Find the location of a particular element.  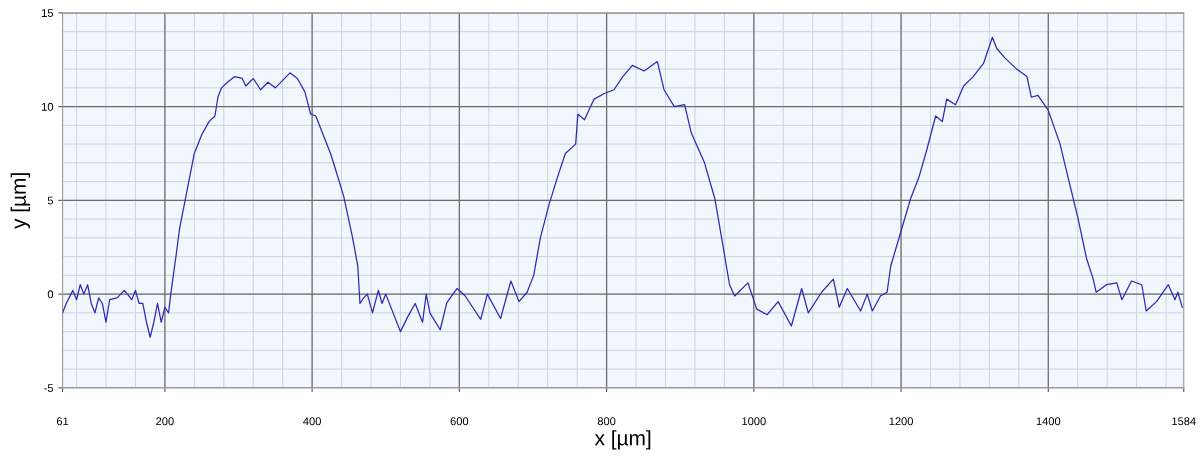

y-tick-label: 10 is located at coordinates (48, 106).